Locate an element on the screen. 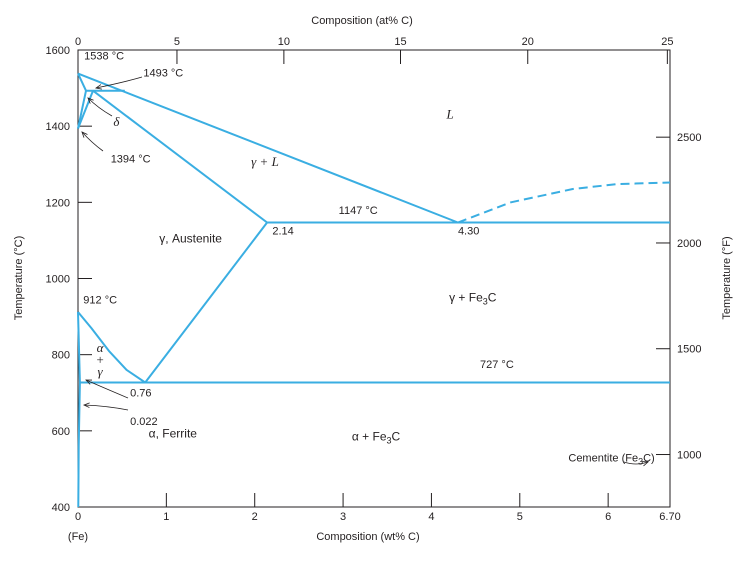 Image resolution: width=748 pixels, height=565 pixels. bottom-iron-label: (Fe) is located at coordinates (78, 537).